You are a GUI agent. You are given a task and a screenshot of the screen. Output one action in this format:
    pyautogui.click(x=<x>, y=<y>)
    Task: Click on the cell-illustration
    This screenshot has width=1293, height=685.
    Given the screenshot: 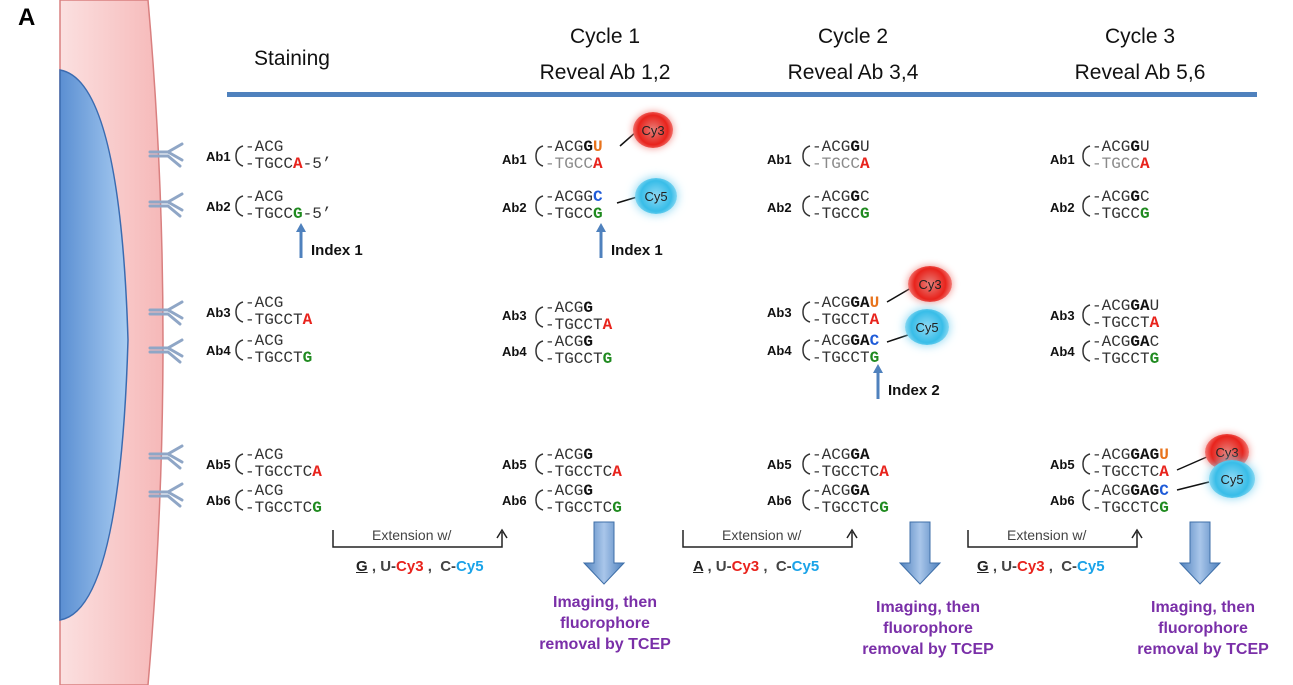 What is the action you would take?
    pyautogui.click(x=121, y=342)
    